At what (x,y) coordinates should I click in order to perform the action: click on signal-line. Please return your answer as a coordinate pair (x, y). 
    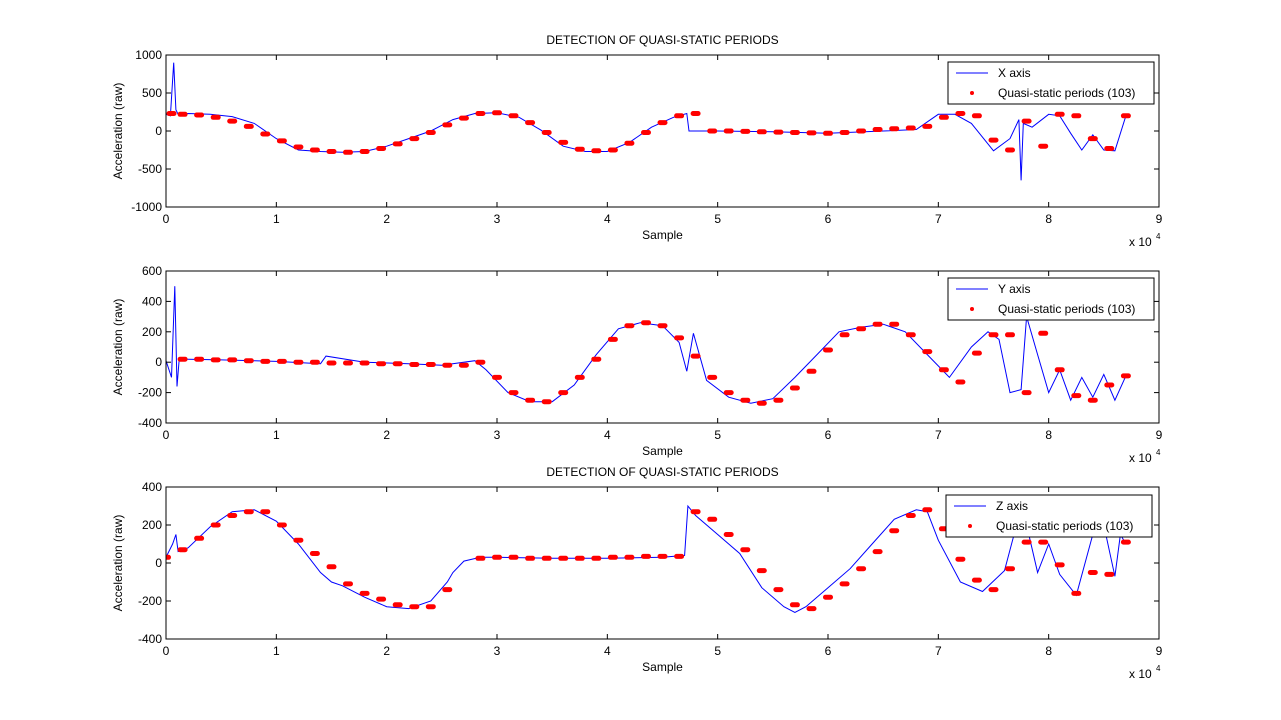
    Looking at the image, I should click on (646, 121).